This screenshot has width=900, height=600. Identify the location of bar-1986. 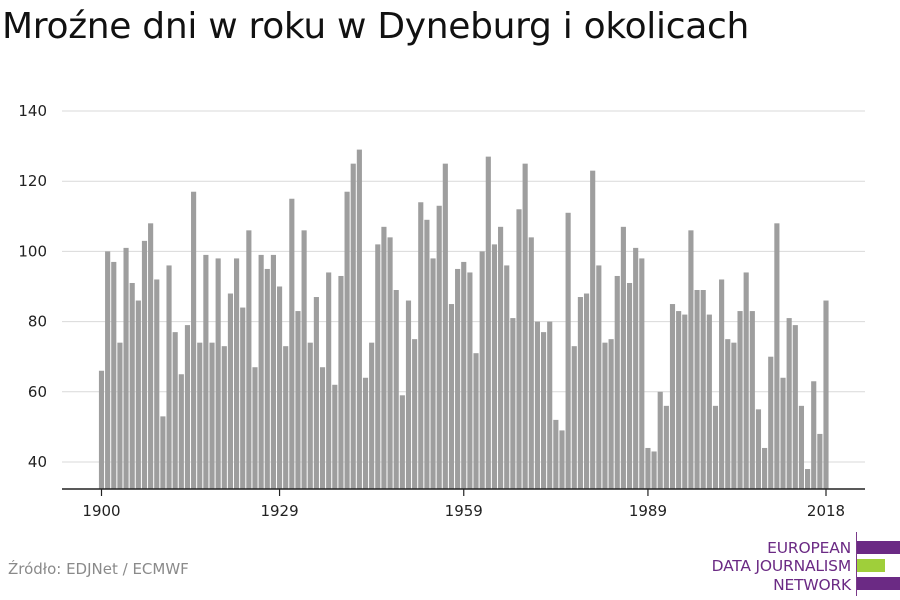
(629, 385).